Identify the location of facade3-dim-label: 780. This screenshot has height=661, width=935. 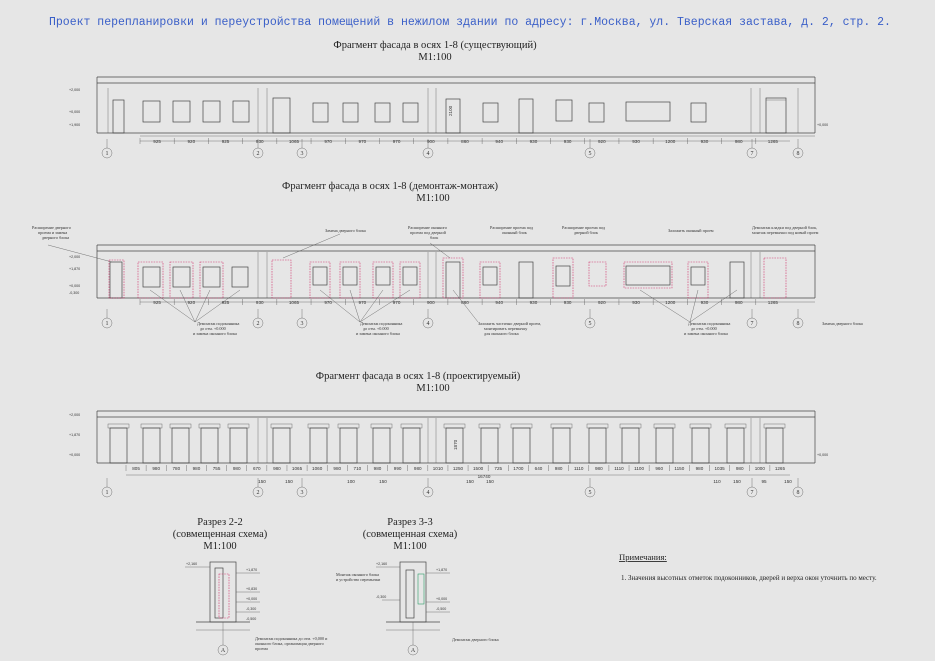
(176, 468).